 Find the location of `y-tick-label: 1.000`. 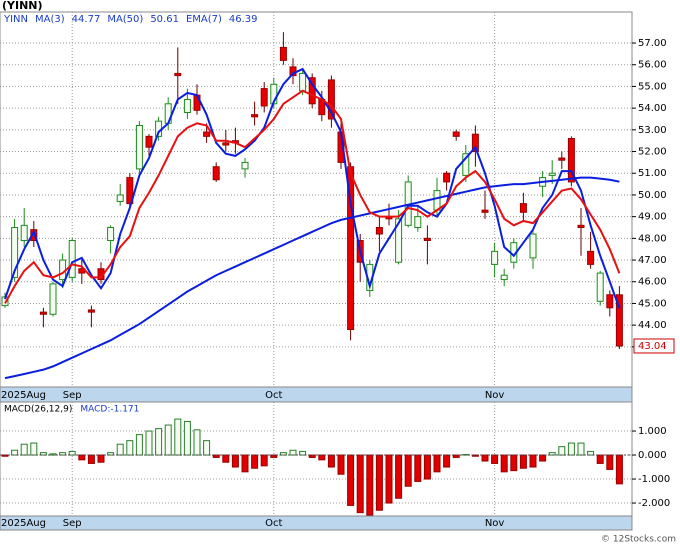

y-tick-label: 1.000 is located at coordinates (652, 431).